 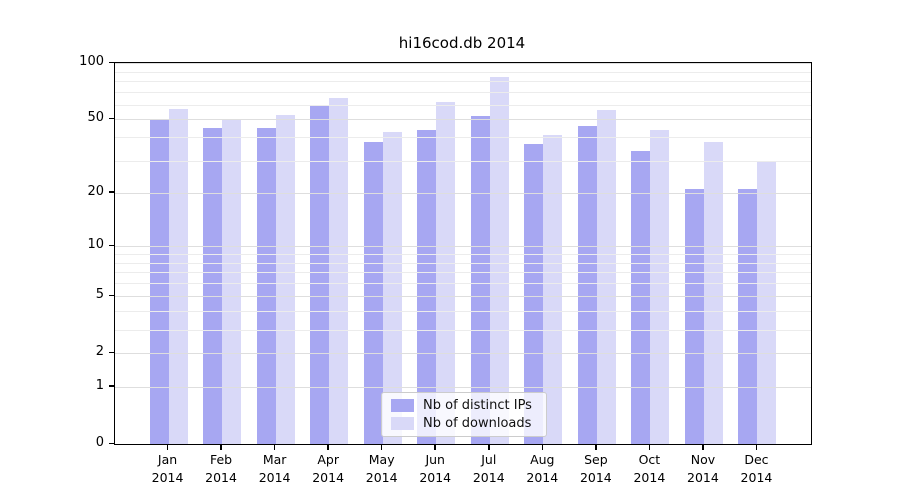 I want to click on legend-item-distinct-ips: Nb of distinct IPs, so click(x=464, y=405).